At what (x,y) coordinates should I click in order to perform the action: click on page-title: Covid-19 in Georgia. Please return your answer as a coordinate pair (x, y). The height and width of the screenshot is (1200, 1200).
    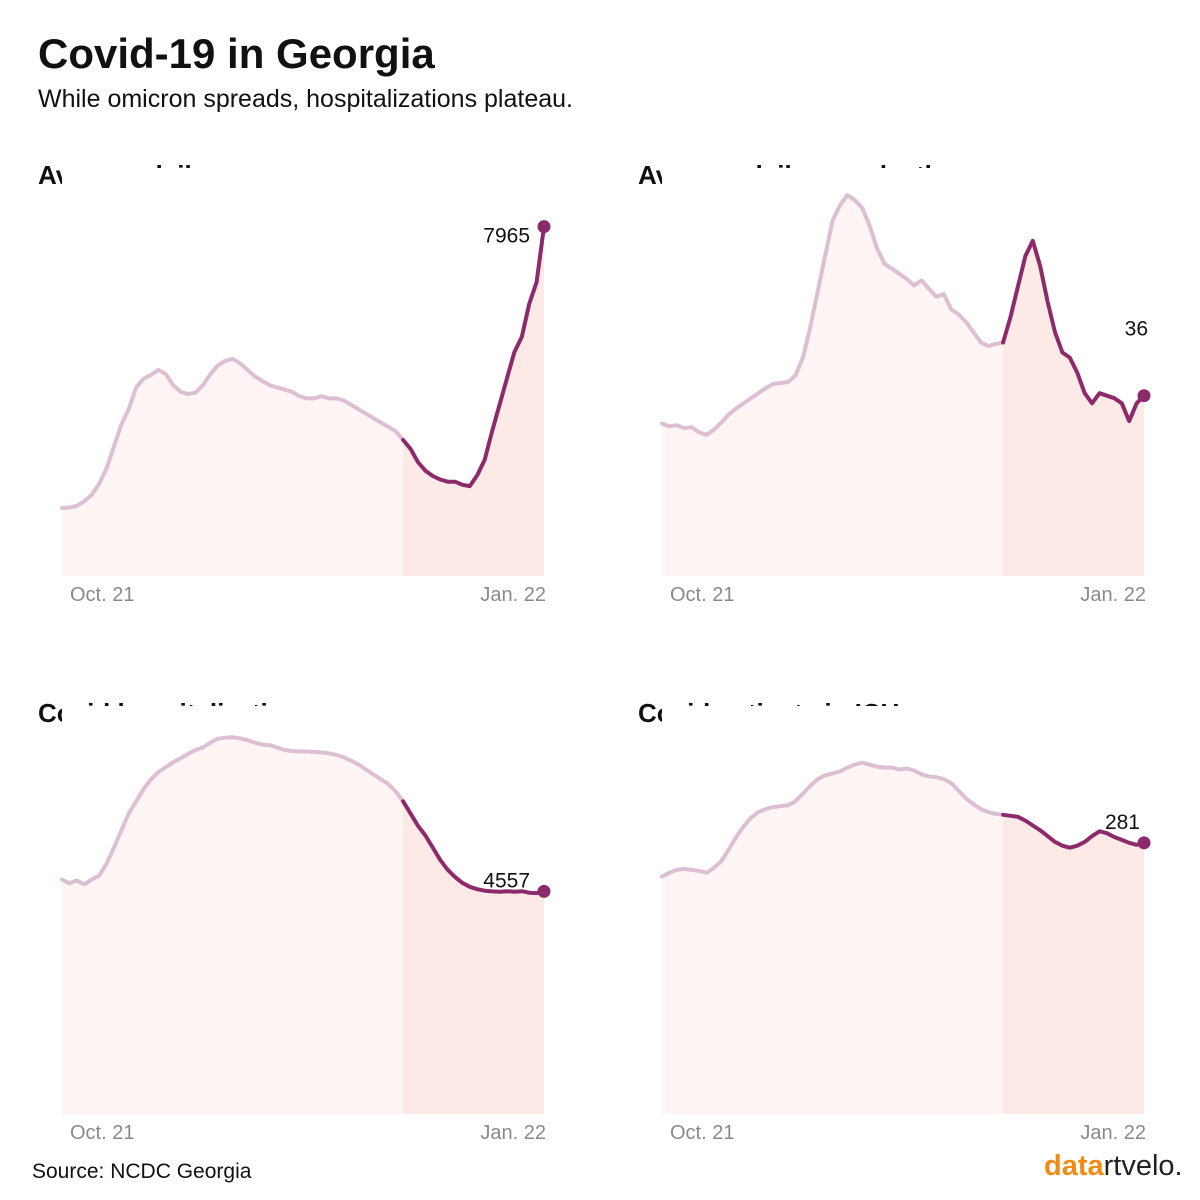
    Looking at the image, I should click on (236, 53).